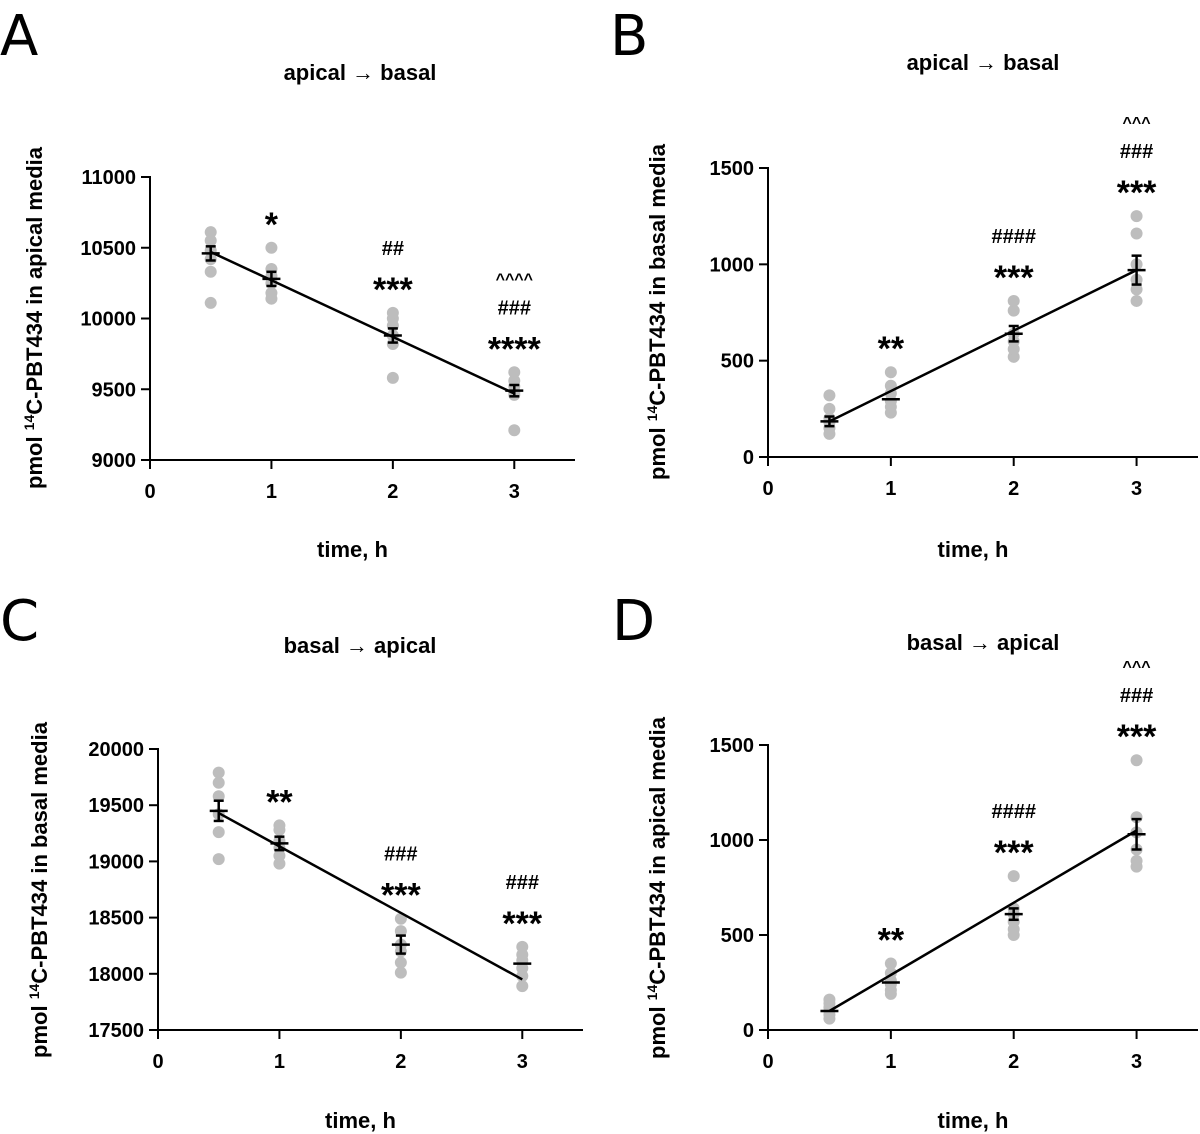 Image resolution: width=1200 pixels, height=1134 pixels. Describe the element at coordinates (393, 249) in the screenshot. I see `significance-mark: ##` at that location.